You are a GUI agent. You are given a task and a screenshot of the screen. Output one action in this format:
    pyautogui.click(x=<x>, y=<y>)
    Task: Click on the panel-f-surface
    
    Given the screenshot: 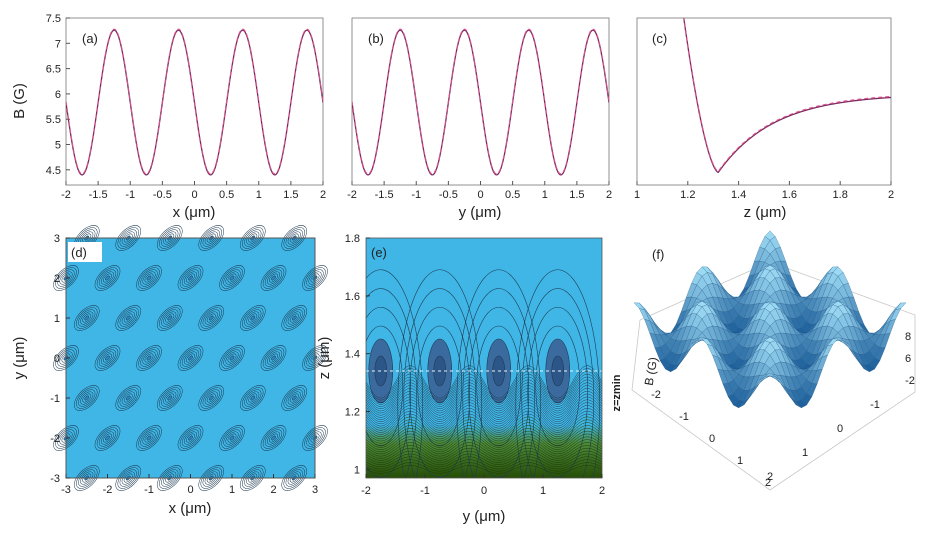 What is the action you would take?
    pyautogui.click(x=770, y=319)
    